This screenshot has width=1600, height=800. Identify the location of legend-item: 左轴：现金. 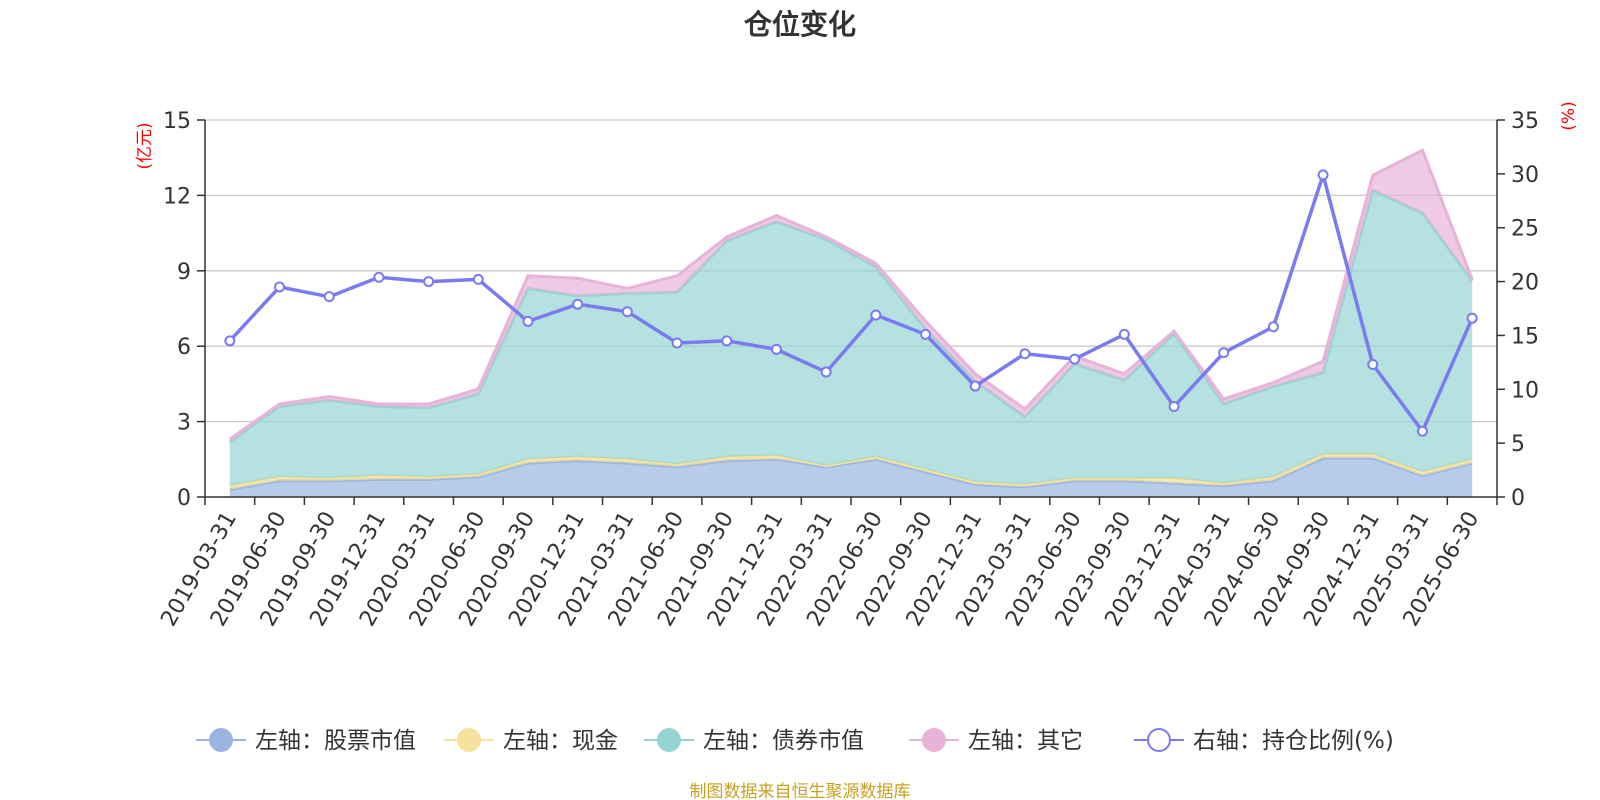
(531, 741).